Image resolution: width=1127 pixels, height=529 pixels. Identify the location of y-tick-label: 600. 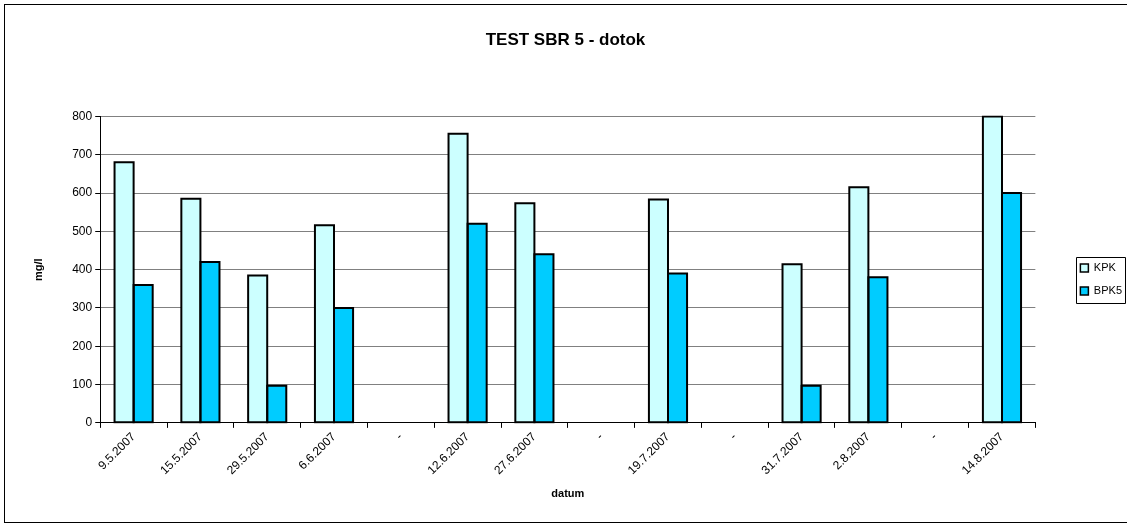
(82, 192).